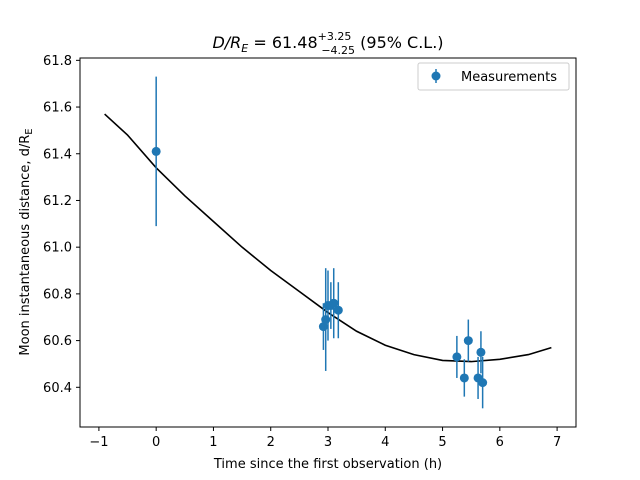 The width and height of the screenshot is (640, 480). What do you see at coordinates (57, 61) in the screenshot?
I see `y-tick-label: 61.8` at bounding box center [57, 61].